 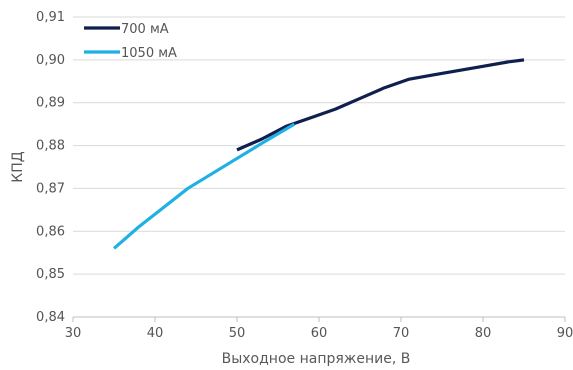 What do you see at coordinates (50, 188) in the screenshot?
I see `y-tick-label: 0,87` at bounding box center [50, 188].